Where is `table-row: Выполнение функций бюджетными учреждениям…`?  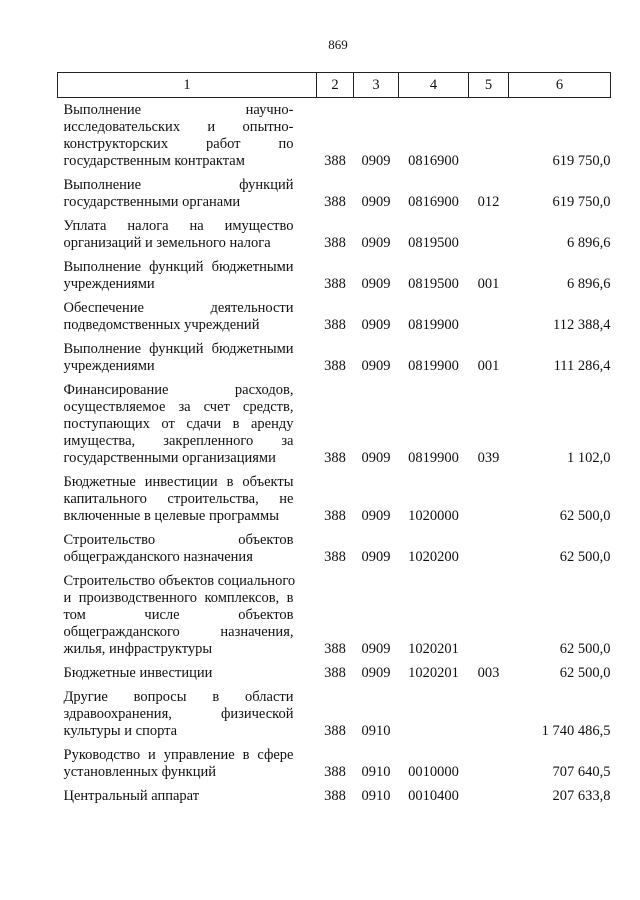
table-row: Выполнение функций бюджетными учреждениям… is located at coordinates (334, 354).